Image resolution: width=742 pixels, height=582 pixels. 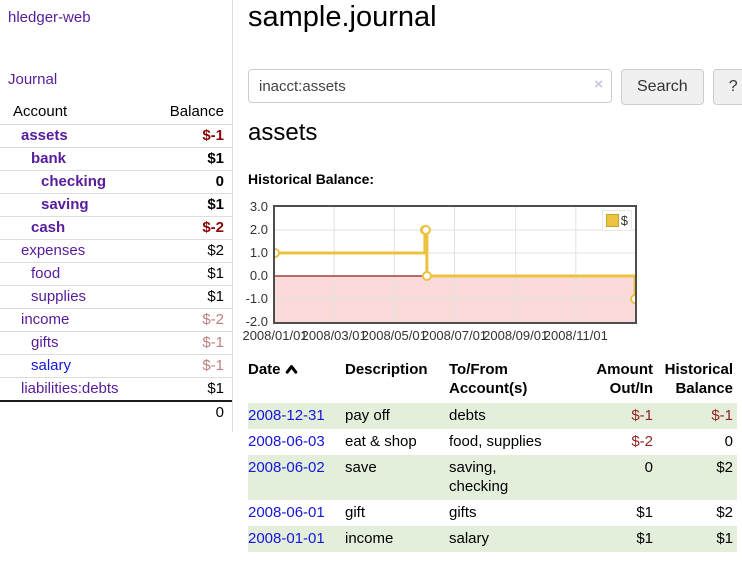 What do you see at coordinates (192, 182) in the screenshot?
I see `account-balance: 0` at bounding box center [192, 182].